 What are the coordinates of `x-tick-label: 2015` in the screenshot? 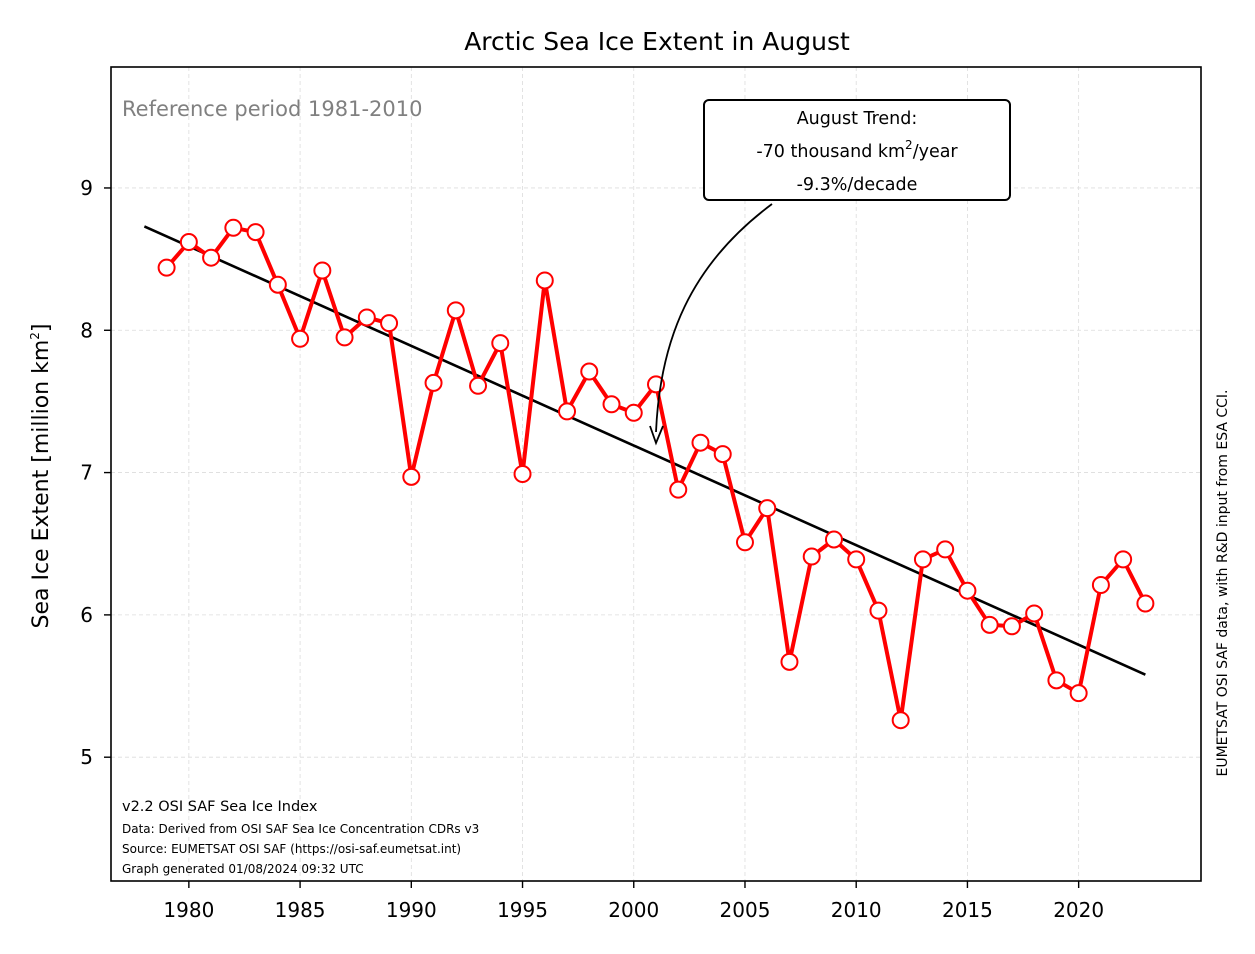 It's located at (967, 910).